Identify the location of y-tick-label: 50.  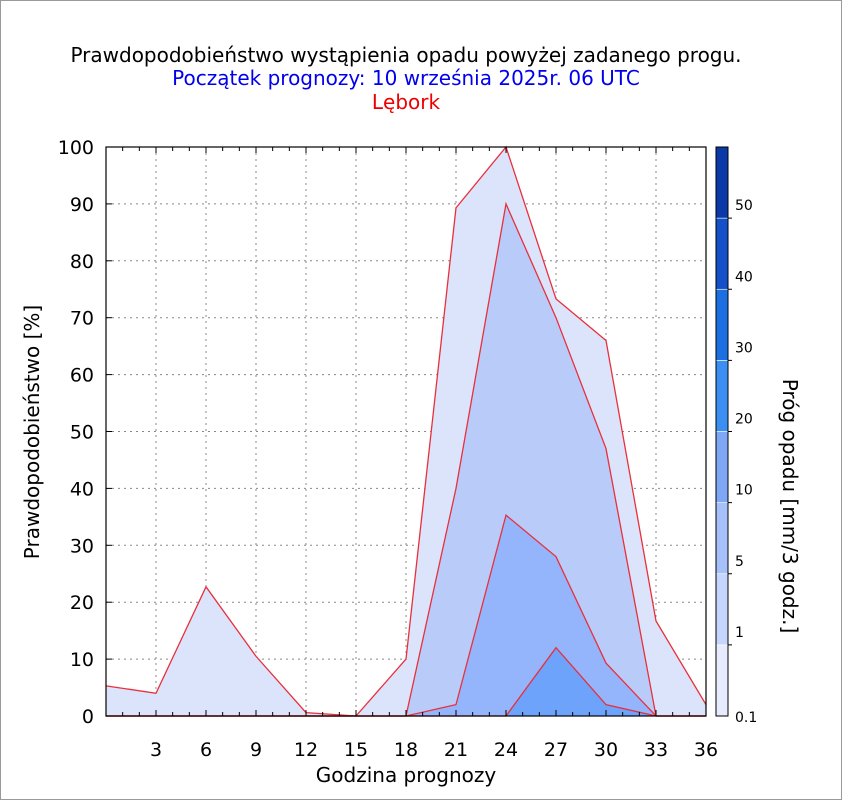
(82, 433).